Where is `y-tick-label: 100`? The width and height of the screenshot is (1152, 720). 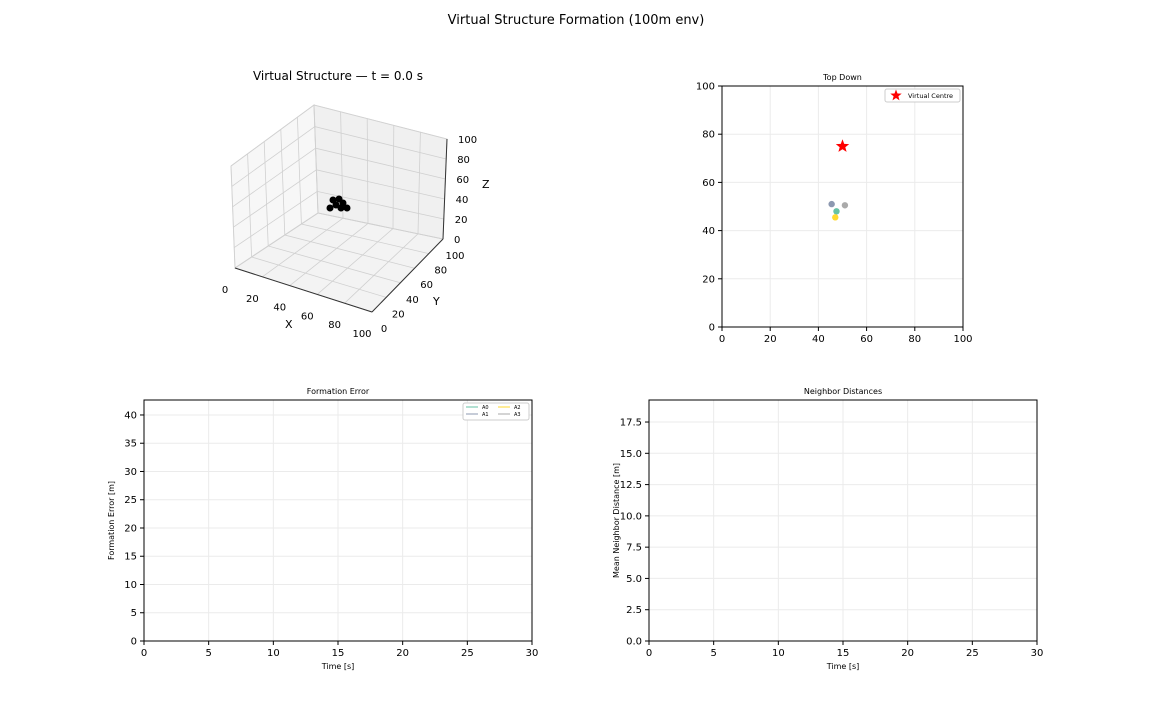
y-tick-label: 100 is located at coordinates (705, 87).